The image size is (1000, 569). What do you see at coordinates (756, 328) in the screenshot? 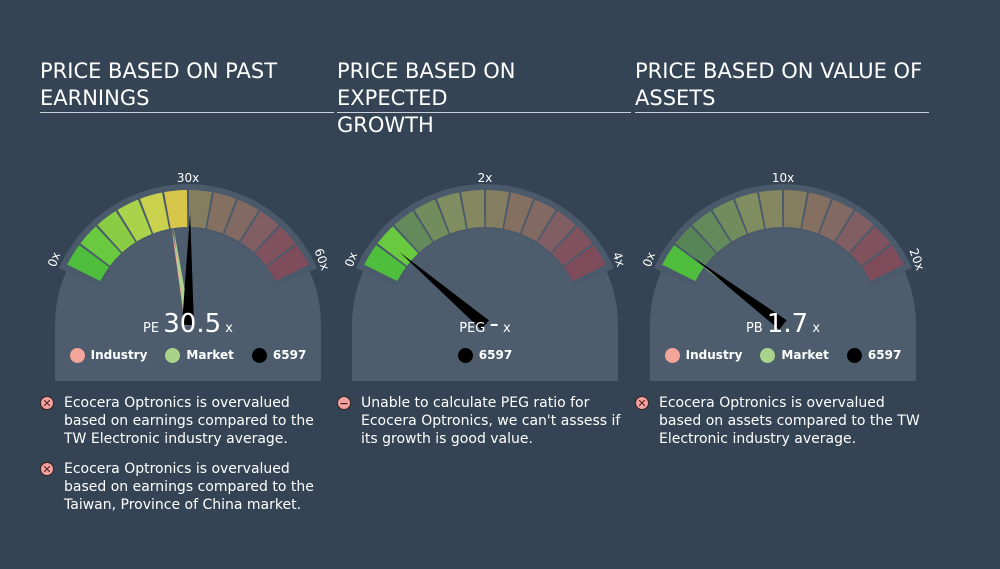
I see `metric-label: PB` at bounding box center [756, 328].